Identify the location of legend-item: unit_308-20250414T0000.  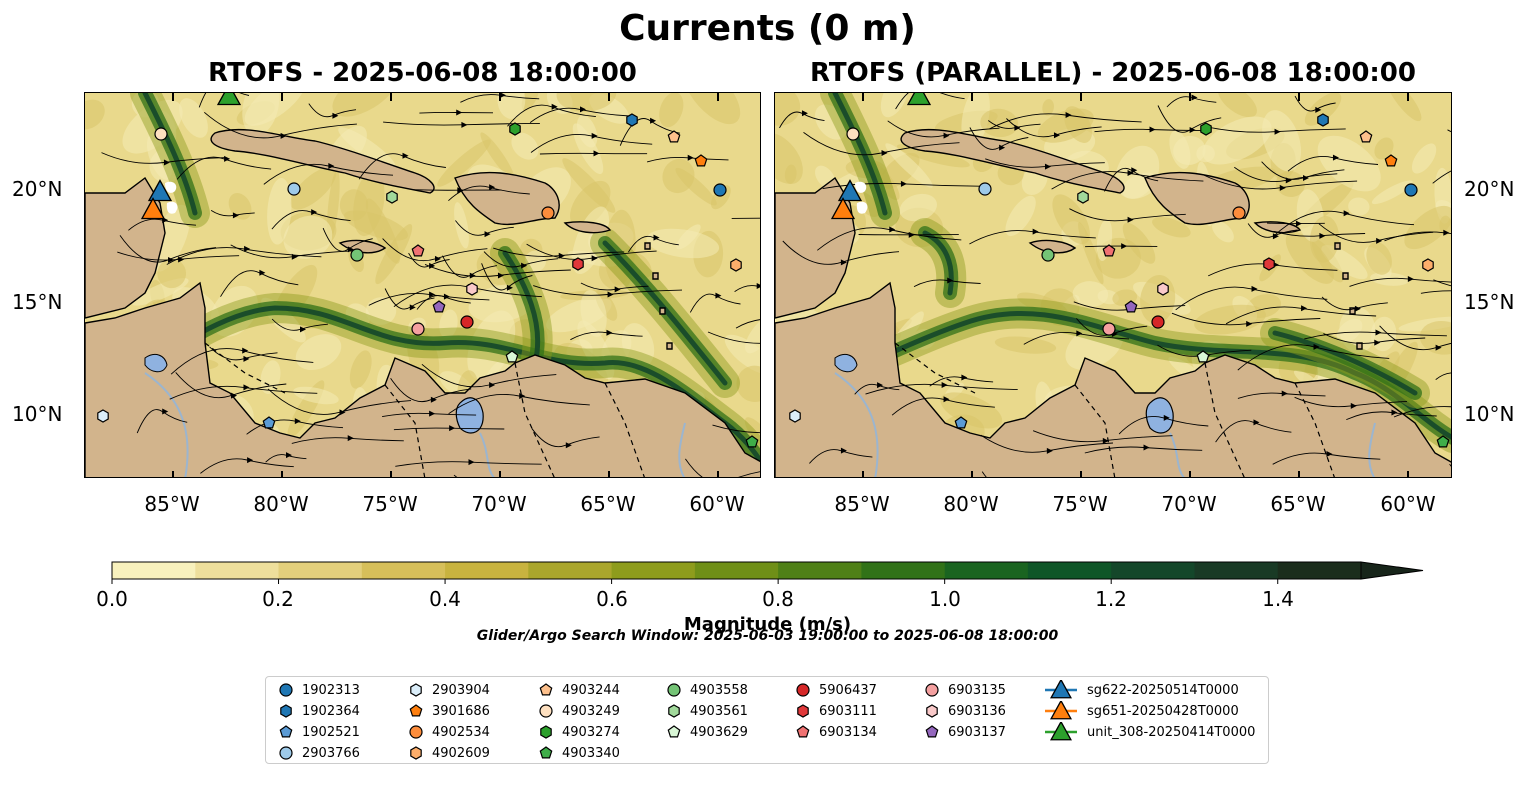
(1149, 732).